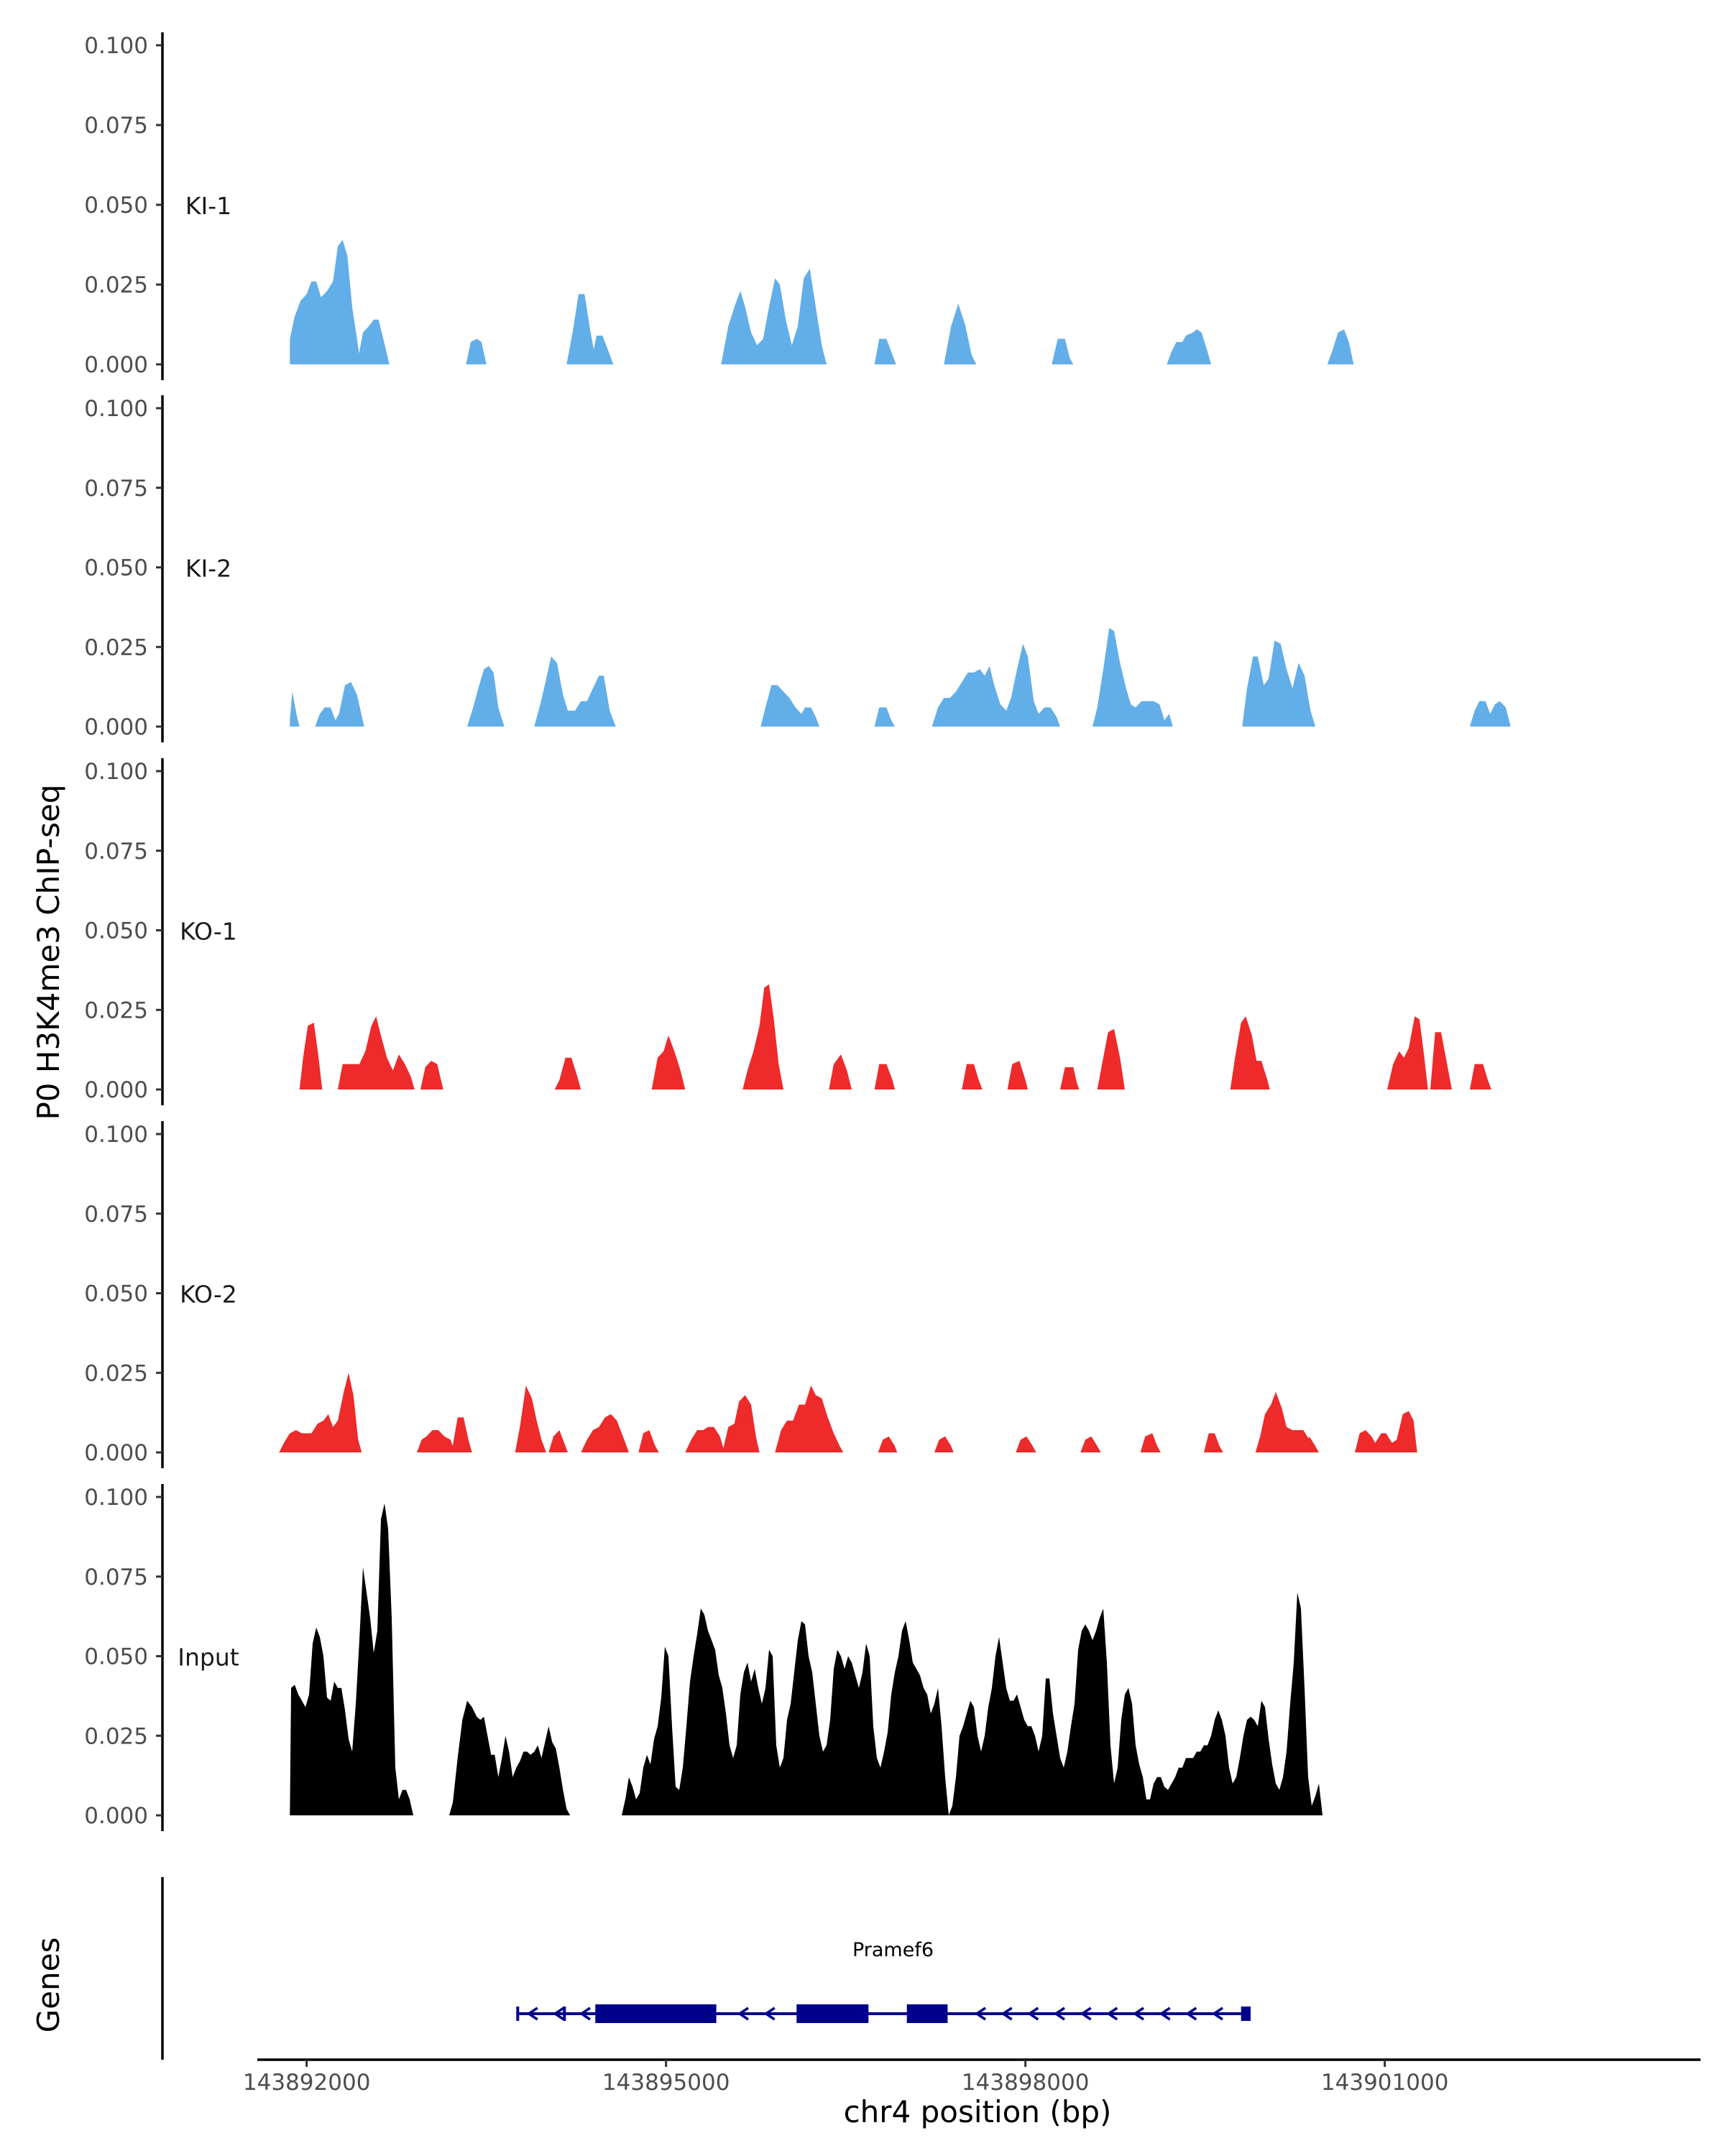 The image size is (1725, 2156). I want to click on x-tick-label: 143901000, so click(1385, 2083).